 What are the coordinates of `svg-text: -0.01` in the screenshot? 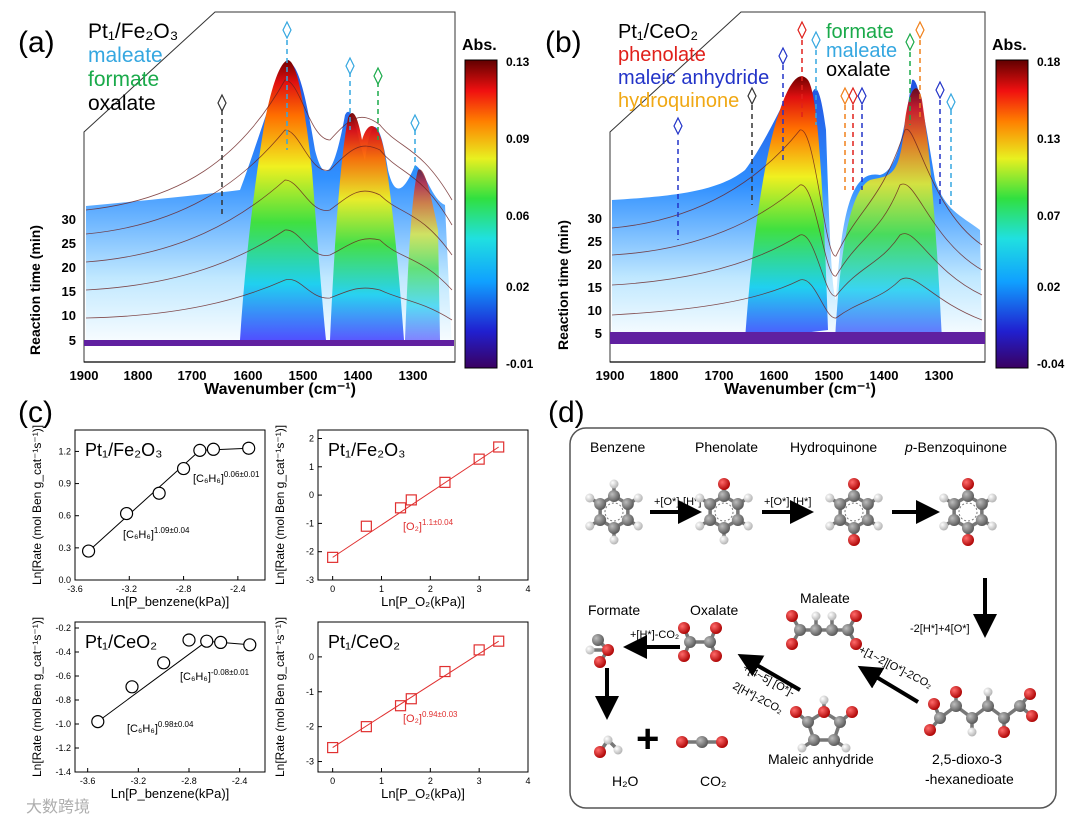 It's located at (520, 364).